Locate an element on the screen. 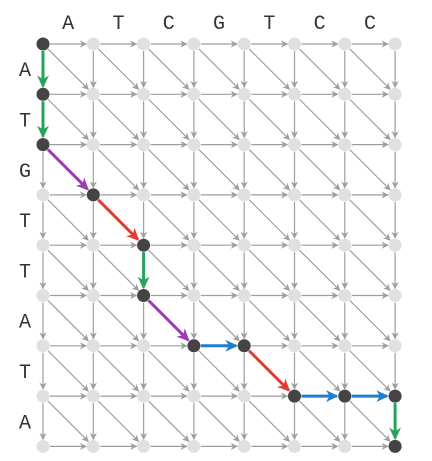 This screenshot has width=432, height=461. path-edge-diagonal-mismatch is located at coordinates (118, 219).